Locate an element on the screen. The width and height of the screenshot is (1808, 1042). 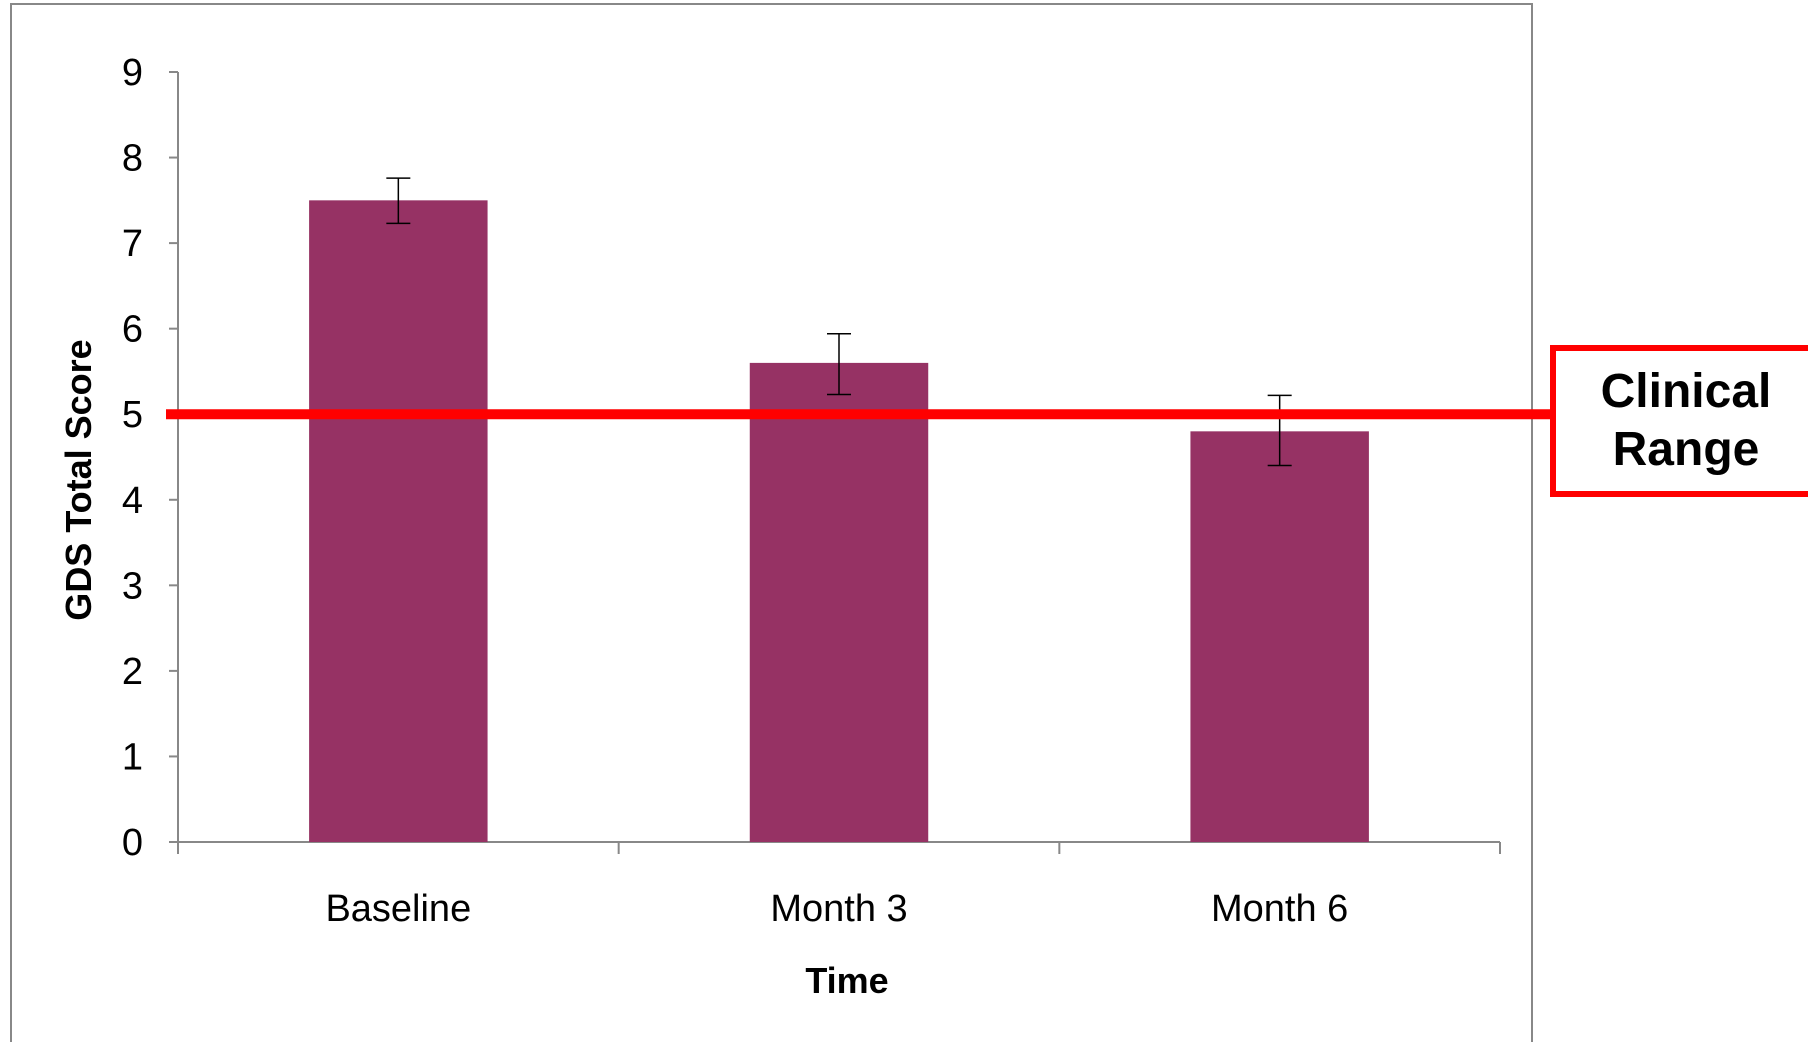
y-axis-title: GDS Total Score is located at coordinates (78, 479).